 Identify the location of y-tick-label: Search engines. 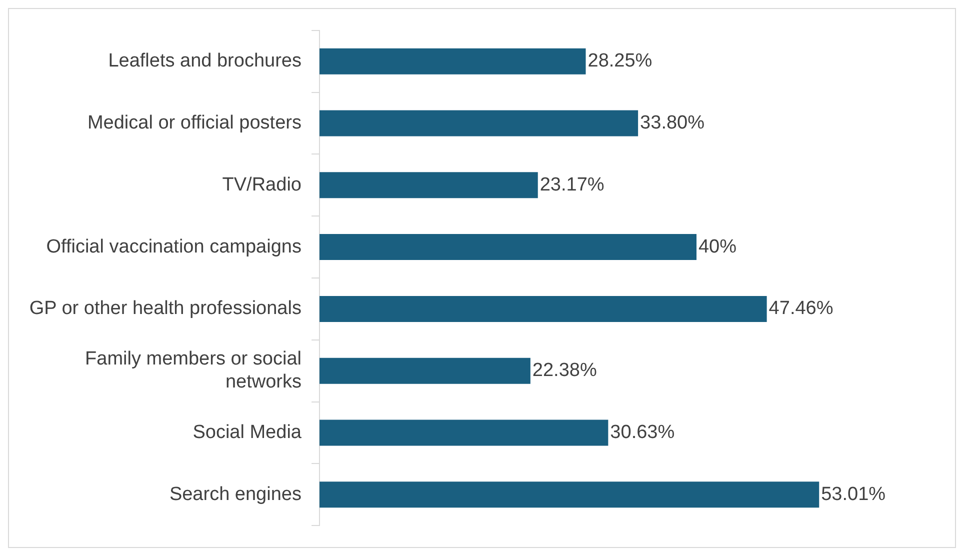
(235, 494).